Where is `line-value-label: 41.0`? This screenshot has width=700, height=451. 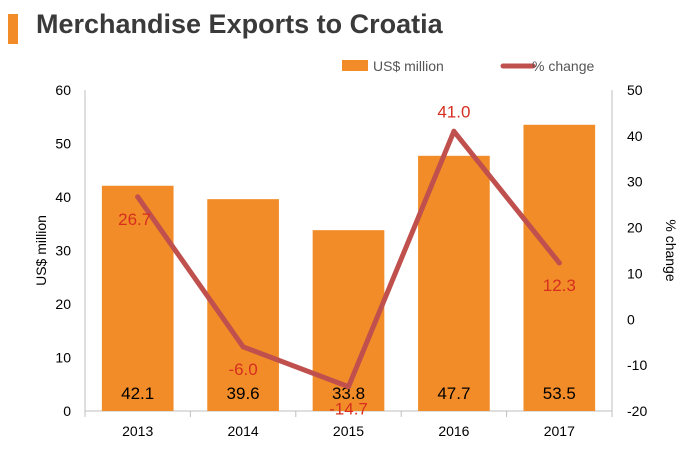
line-value-label: 41.0 is located at coordinates (453, 111).